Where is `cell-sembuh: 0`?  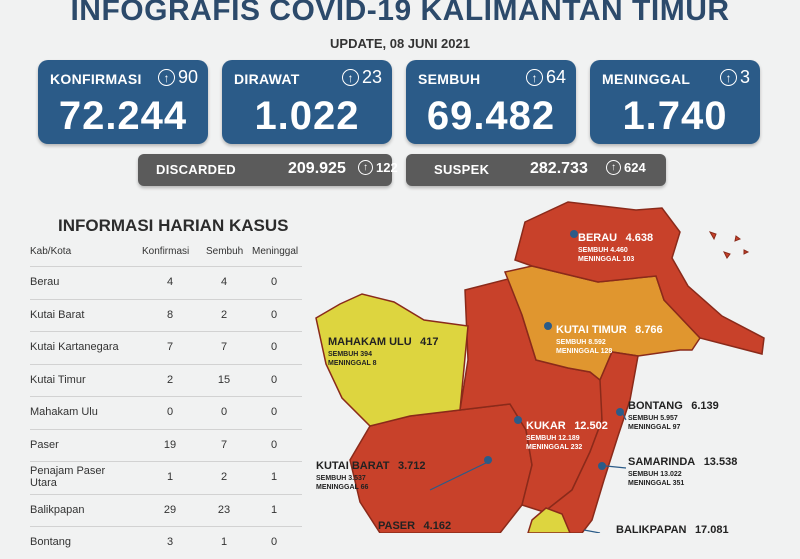
cell-sembuh: 0 is located at coordinates (224, 412).